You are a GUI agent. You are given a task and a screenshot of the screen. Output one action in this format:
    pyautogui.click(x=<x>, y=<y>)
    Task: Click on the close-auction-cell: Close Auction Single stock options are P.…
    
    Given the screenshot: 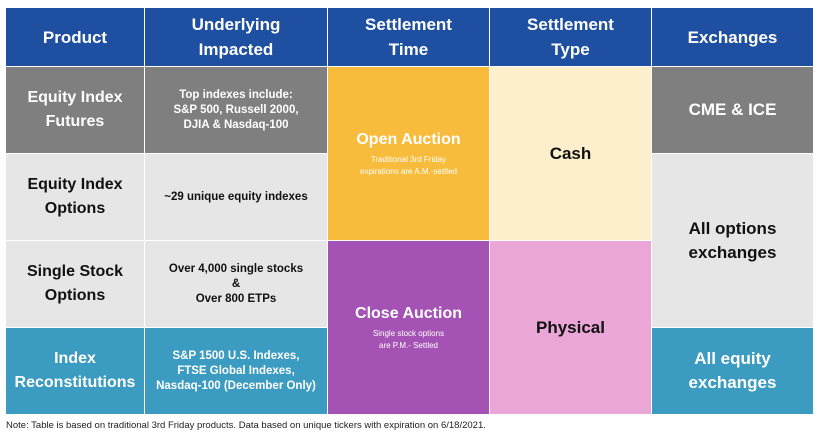 What is the action you would take?
    pyautogui.click(x=409, y=328)
    